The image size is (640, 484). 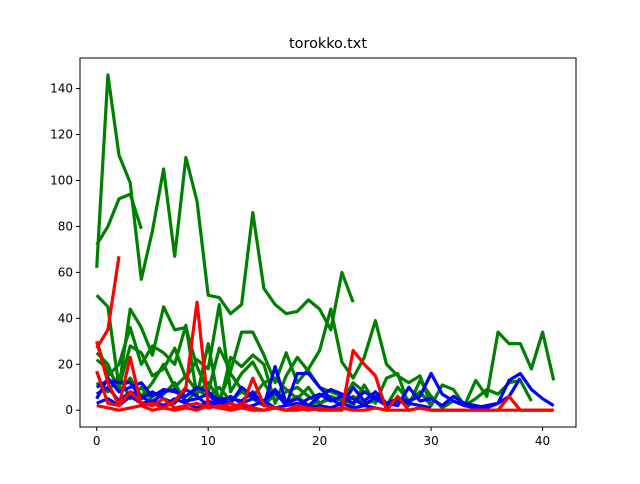 What do you see at coordinates (65, 226) in the screenshot?
I see `y-tick-label: 80` at bounding box center [65, 226].